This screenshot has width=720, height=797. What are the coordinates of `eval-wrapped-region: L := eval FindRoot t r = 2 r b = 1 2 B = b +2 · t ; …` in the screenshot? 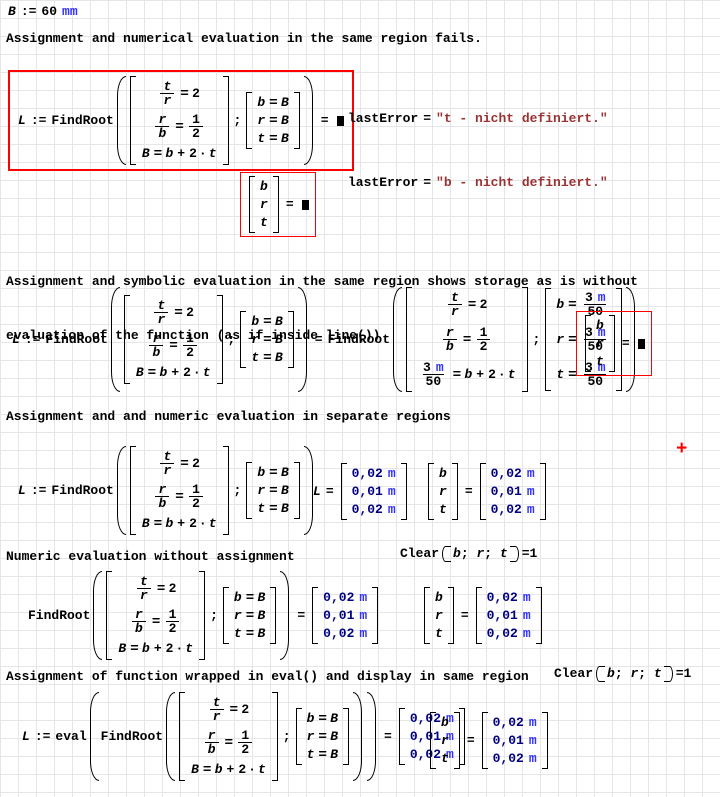 It's located at (244, 736).